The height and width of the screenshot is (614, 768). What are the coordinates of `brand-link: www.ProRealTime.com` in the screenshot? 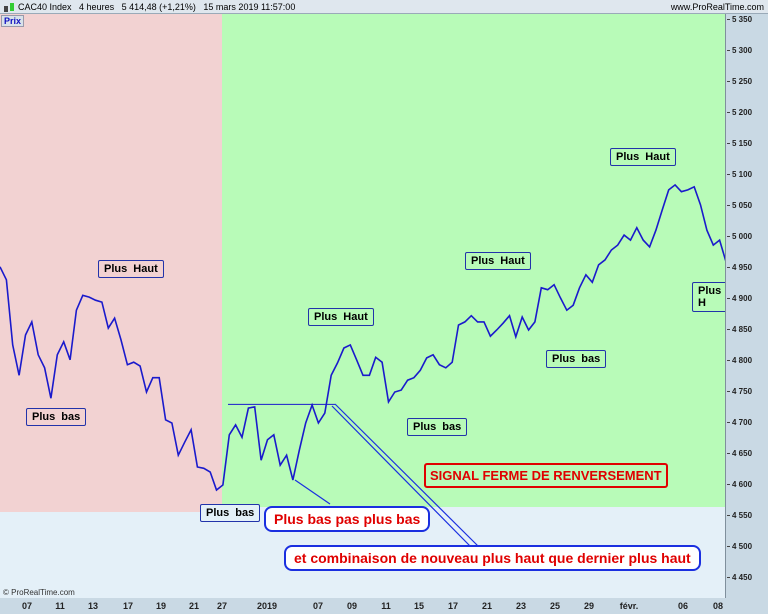 It's located at (717, 7).